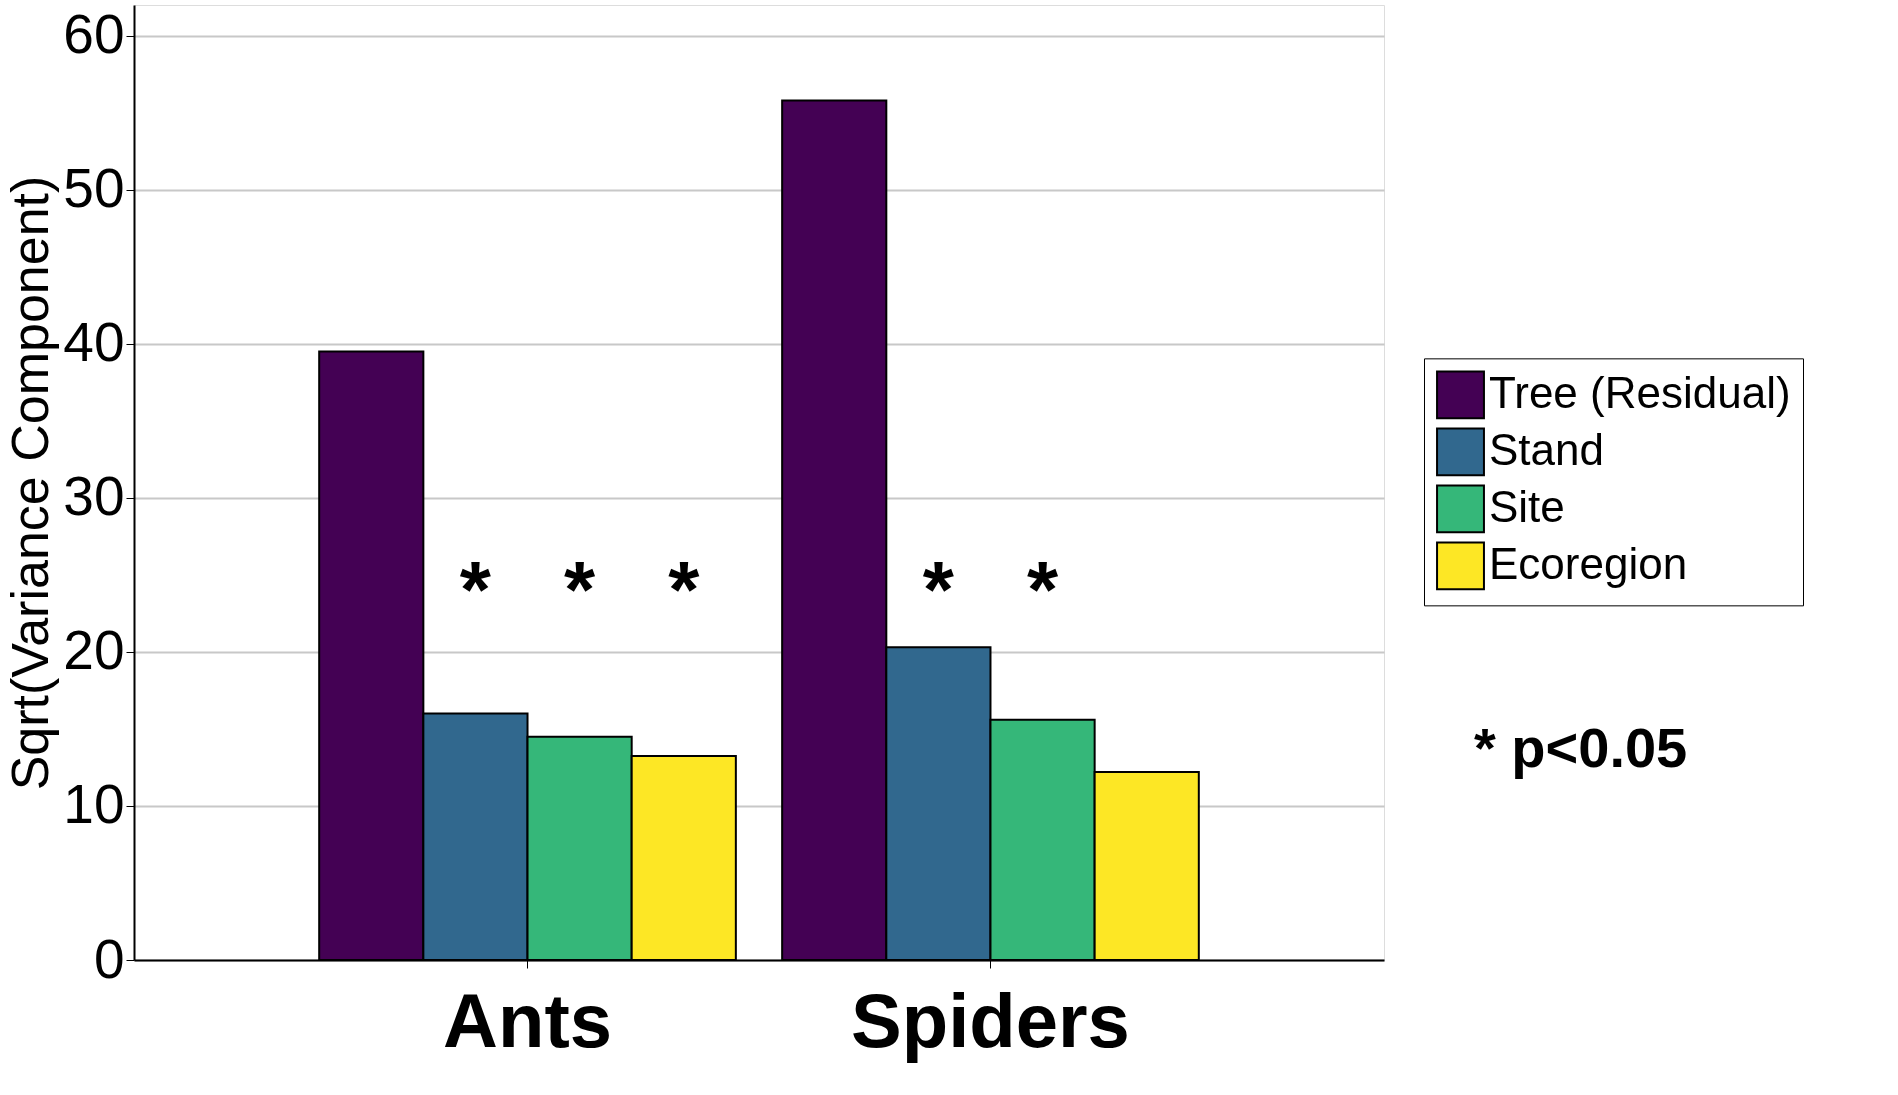 Image resolution: width=1898 pixels, height=1095 pixels. I want to click on x-tick-label: Spiders, so click(990, 1020).